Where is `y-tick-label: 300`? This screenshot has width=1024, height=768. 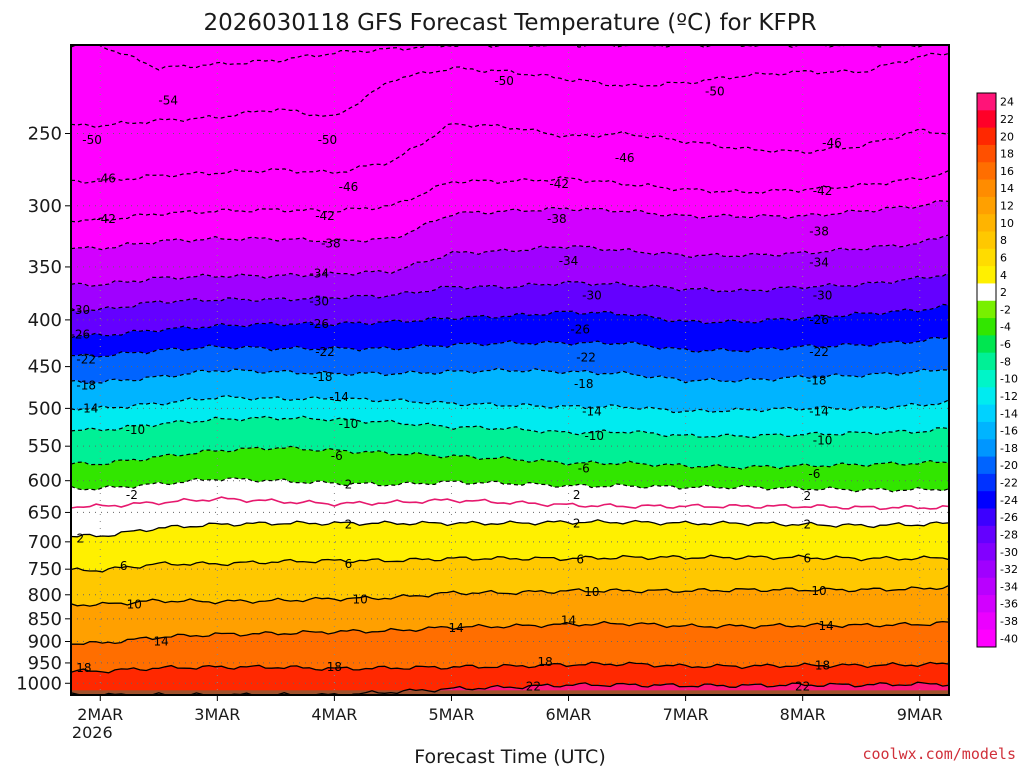 y-tick-label: 300 is located at coordinates (45, 206).